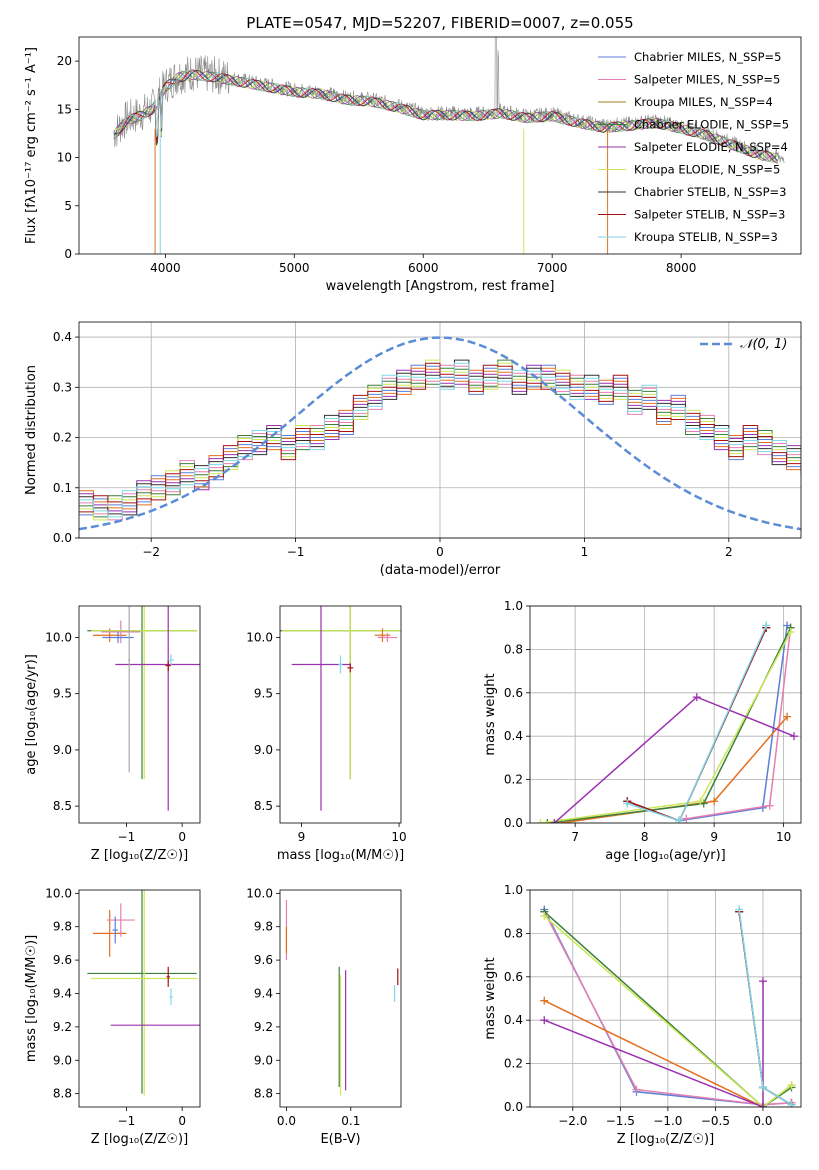 The width and height of the screenshot is (819, 1170). I want to click on mass-vs-EBV-y-tick-label: 9.0, so click(263, 1060).